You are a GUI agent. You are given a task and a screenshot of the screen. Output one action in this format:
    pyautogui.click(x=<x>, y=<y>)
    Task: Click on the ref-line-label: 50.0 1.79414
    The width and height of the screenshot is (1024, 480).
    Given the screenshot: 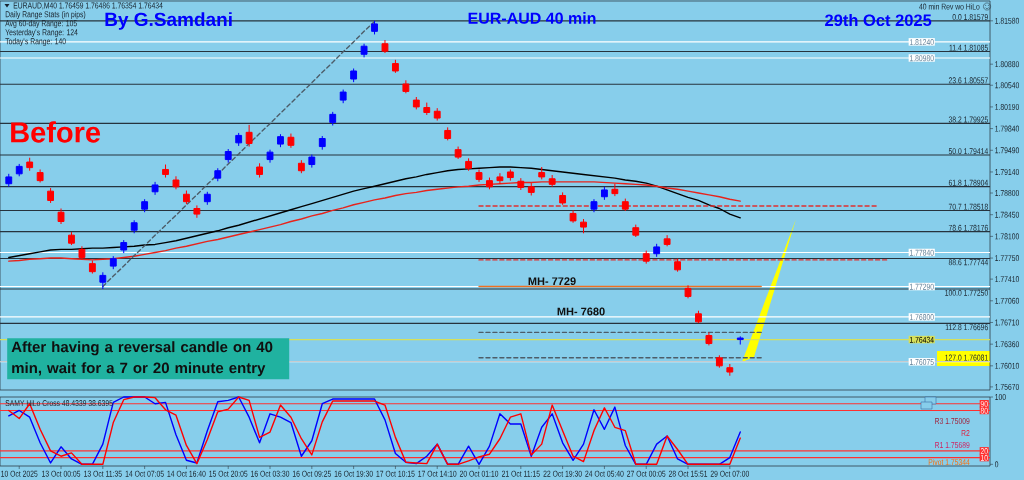 What is the action you would take?
    pyautogui.click(x=968, y=151)
    